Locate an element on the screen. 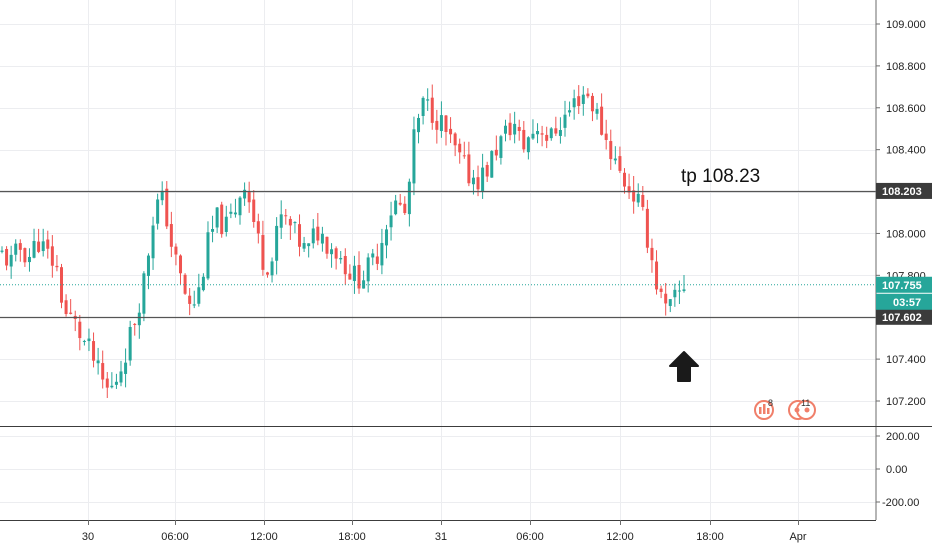 Image resolution: width=932 pixels, height=550 pixels. osc-tick-label: 0.00 is located at coordinates (896, 470).